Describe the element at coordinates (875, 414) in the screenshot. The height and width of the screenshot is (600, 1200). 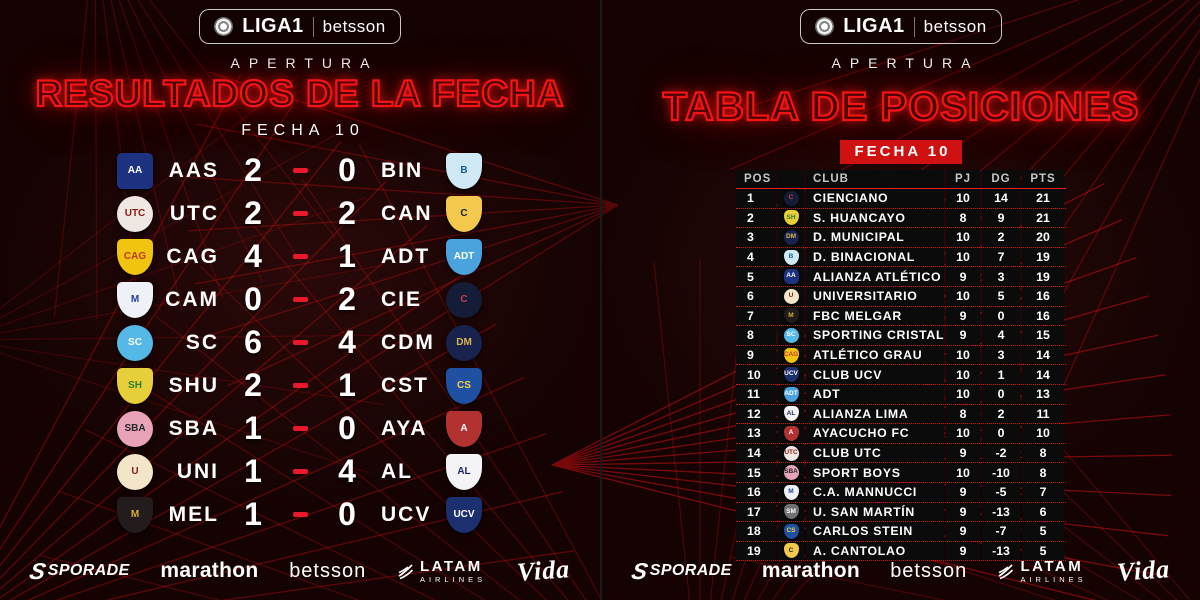
I see `club-cell: ALIANZA LIMA` at that location.